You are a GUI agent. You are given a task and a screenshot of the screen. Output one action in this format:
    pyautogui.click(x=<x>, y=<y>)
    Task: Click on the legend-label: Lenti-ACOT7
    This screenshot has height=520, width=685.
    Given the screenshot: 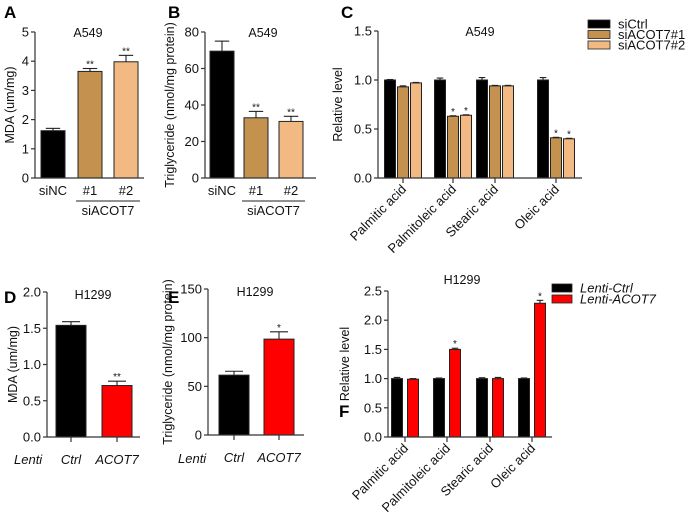 What is the action you would take?
    pyautogui.click(x=618, y=299)
    